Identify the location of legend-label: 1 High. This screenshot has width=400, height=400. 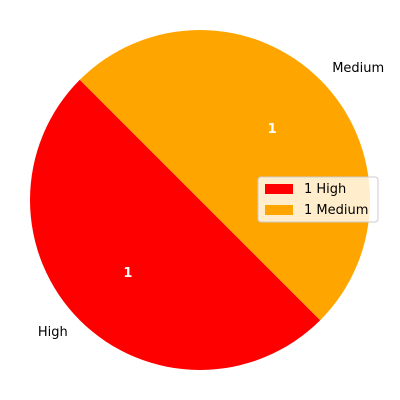
(325, 189).